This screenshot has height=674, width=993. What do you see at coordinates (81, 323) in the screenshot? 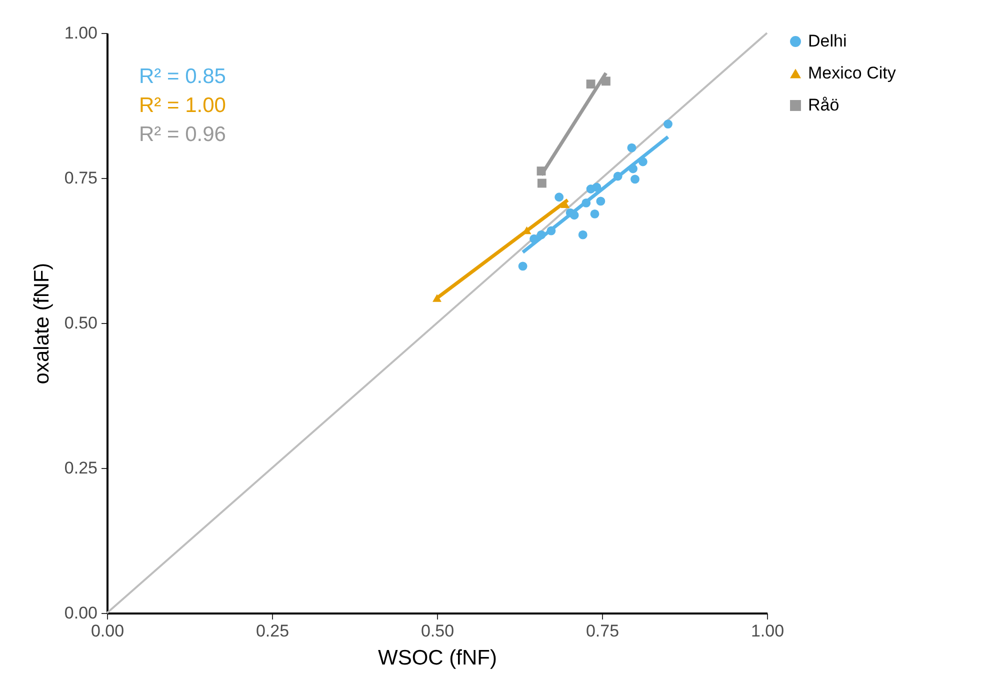
I see `y-tick-label: 0.50` at bounding box center [81, 323].